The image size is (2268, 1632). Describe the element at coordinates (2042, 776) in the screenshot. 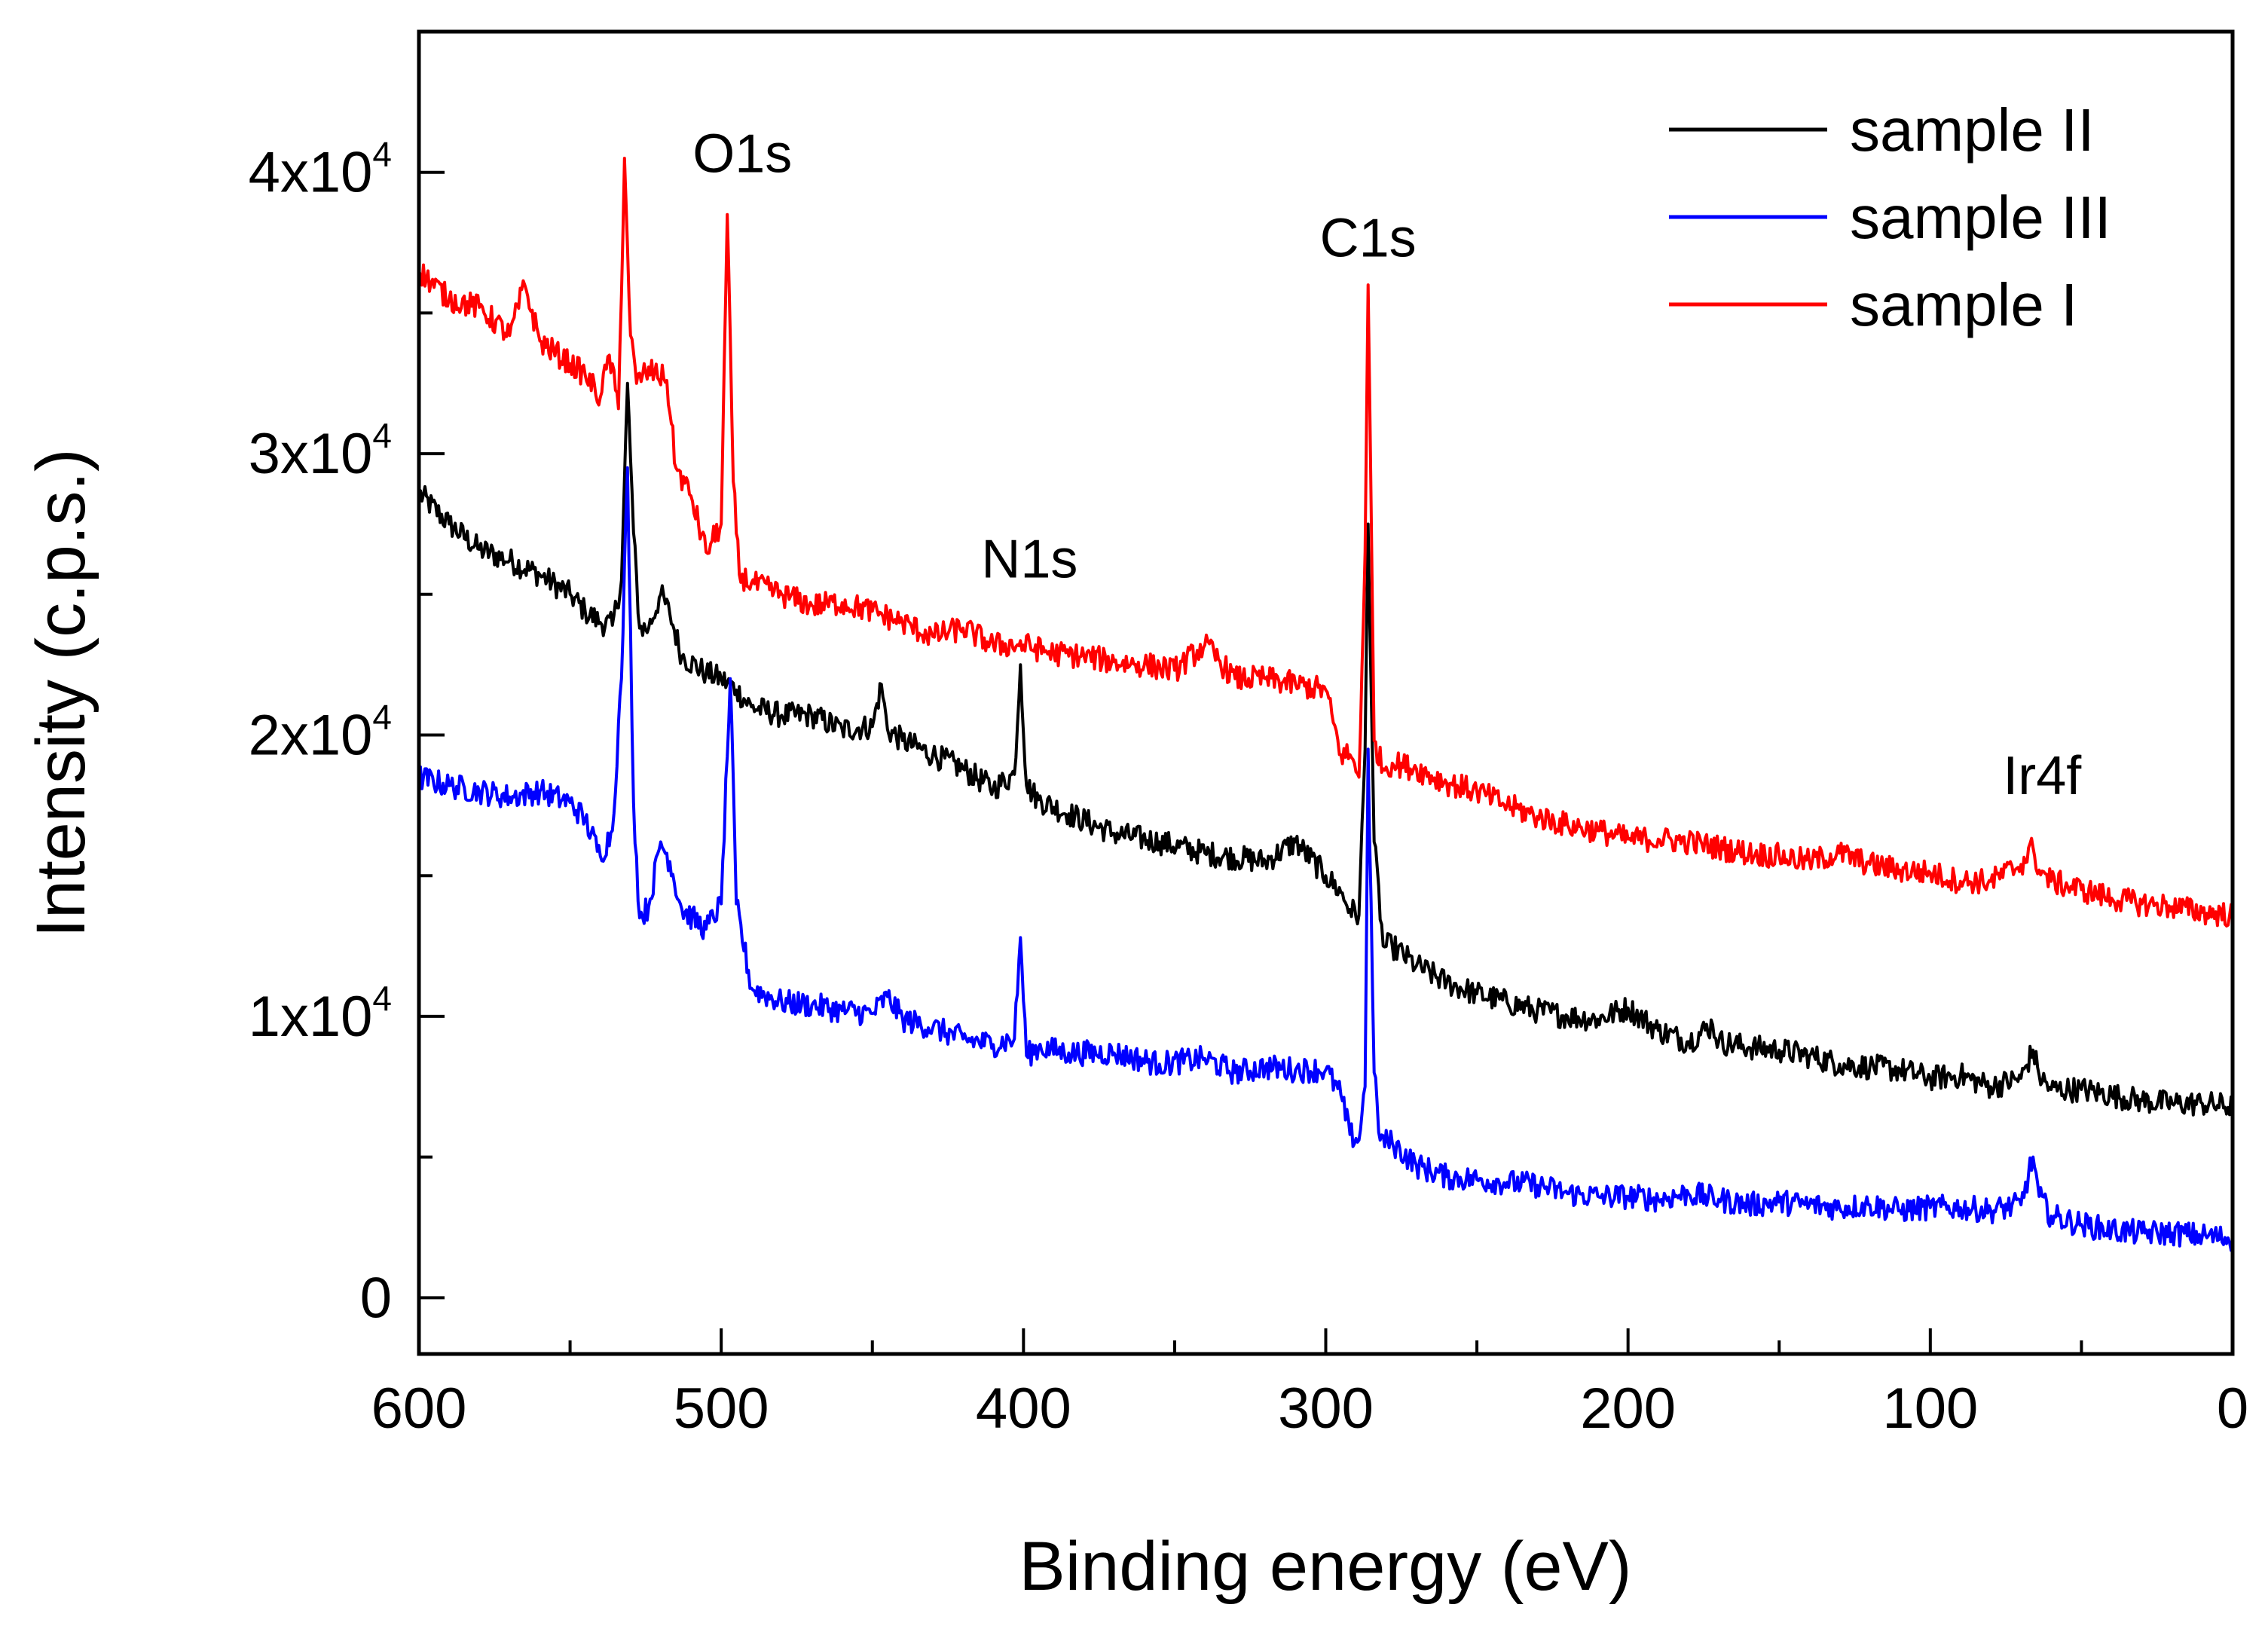

I see `peak-label-ir4f: Ir4f` at that location.